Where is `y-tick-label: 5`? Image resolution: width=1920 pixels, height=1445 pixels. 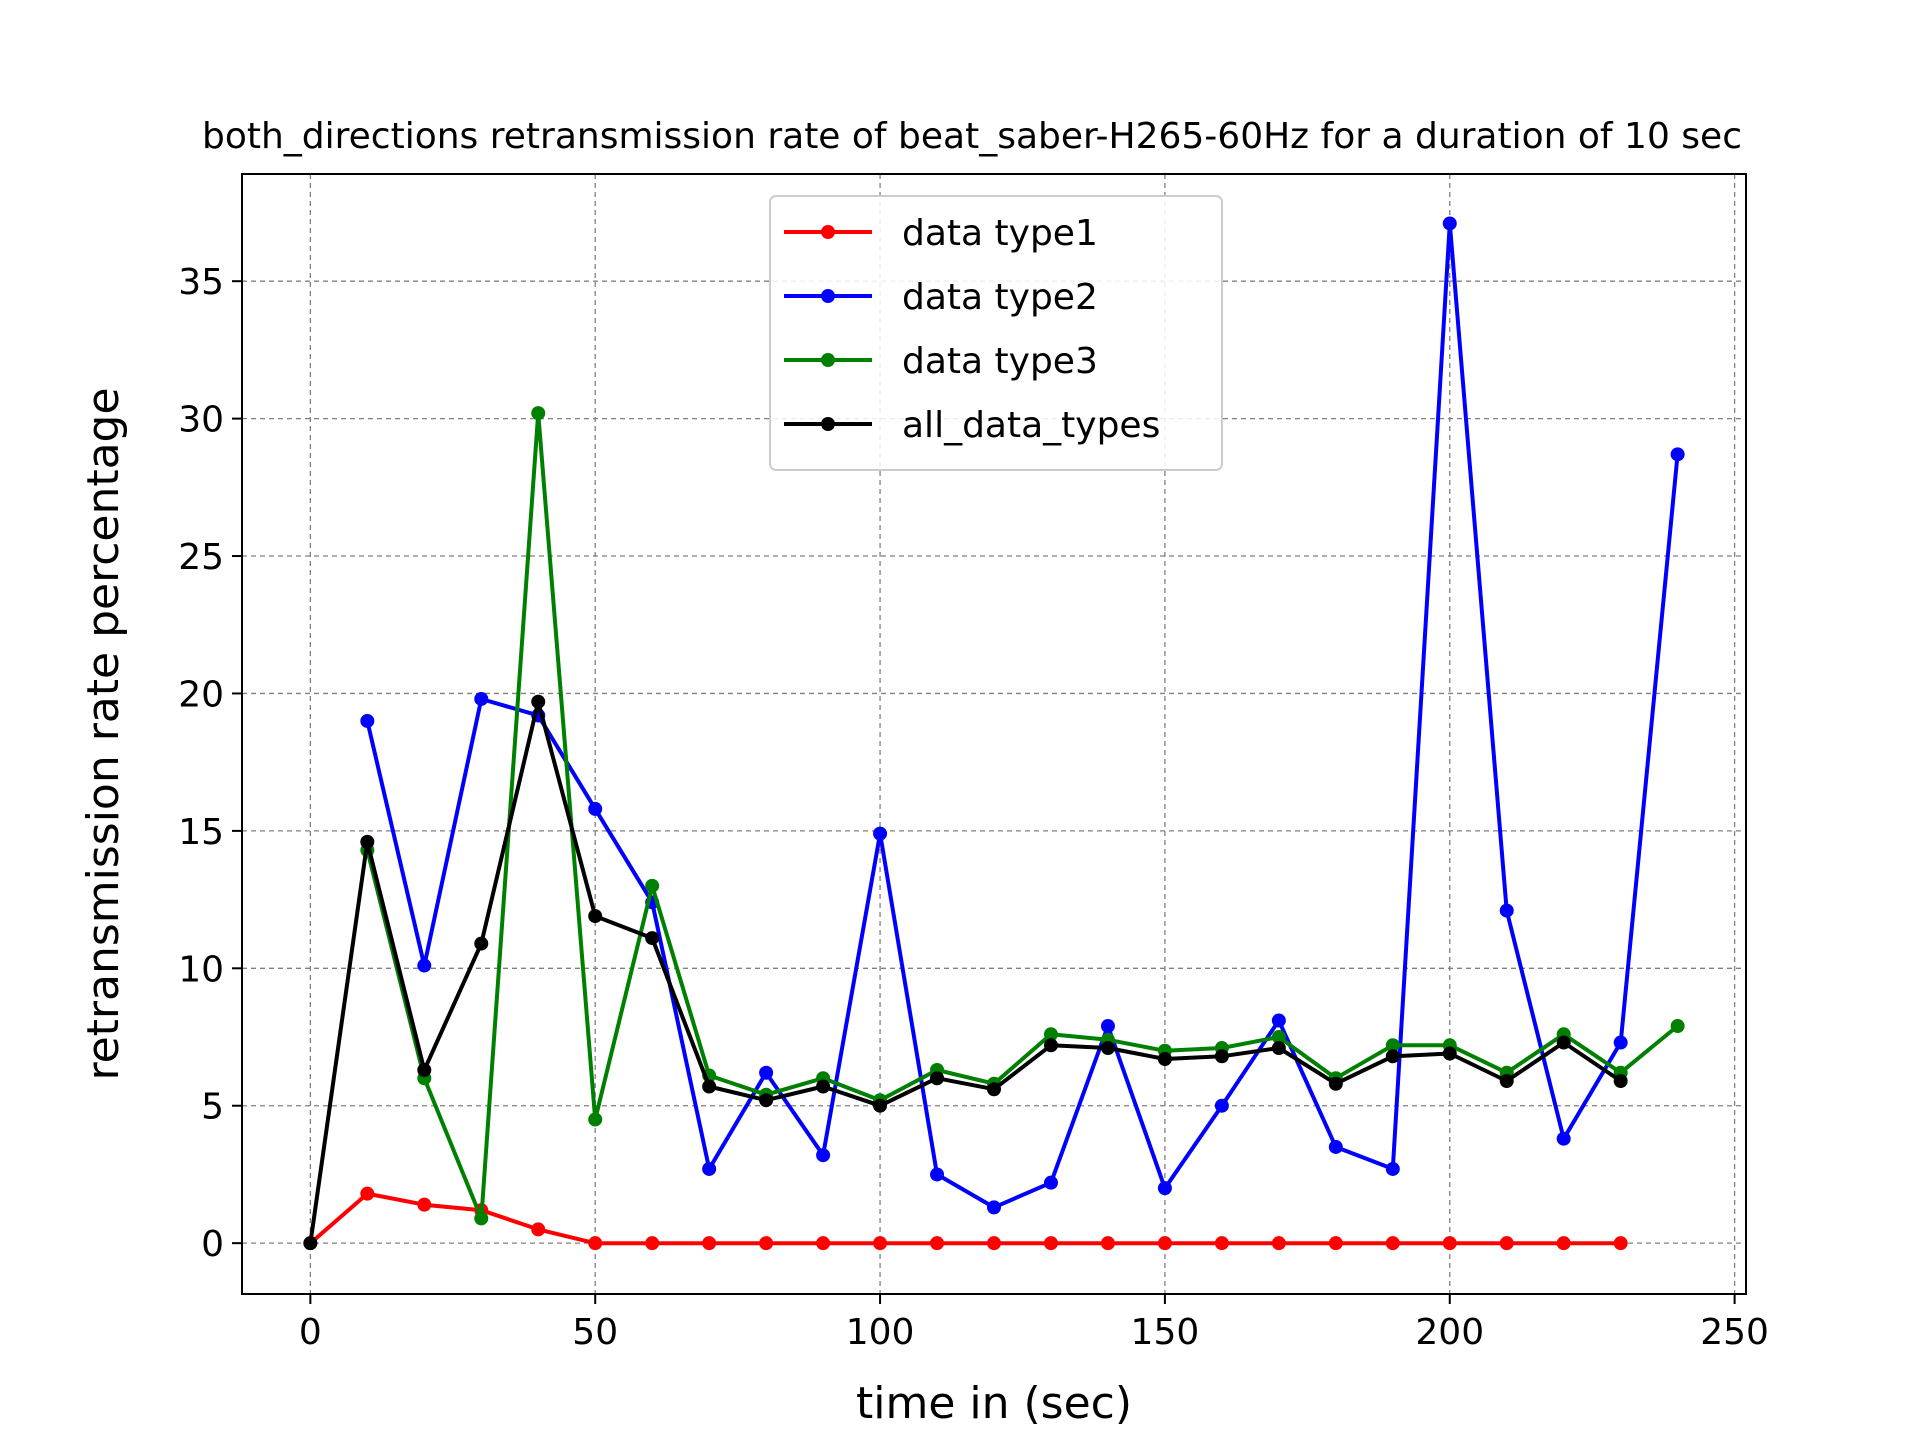 y-tick-label: 5 is located at coordinates (212, 1107).